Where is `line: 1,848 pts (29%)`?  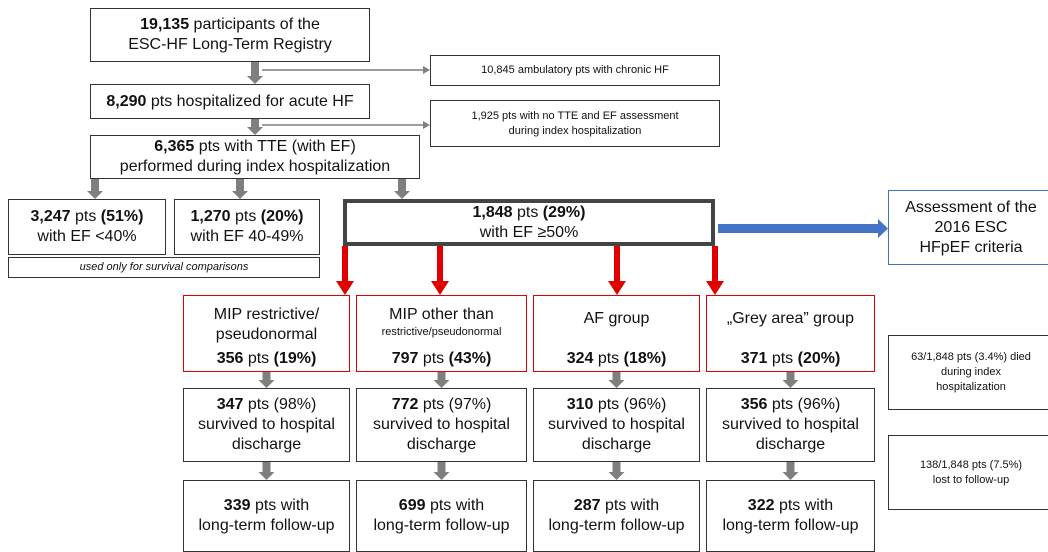
line: 1,848 pts (29%) is located at coordinates (529, 213).